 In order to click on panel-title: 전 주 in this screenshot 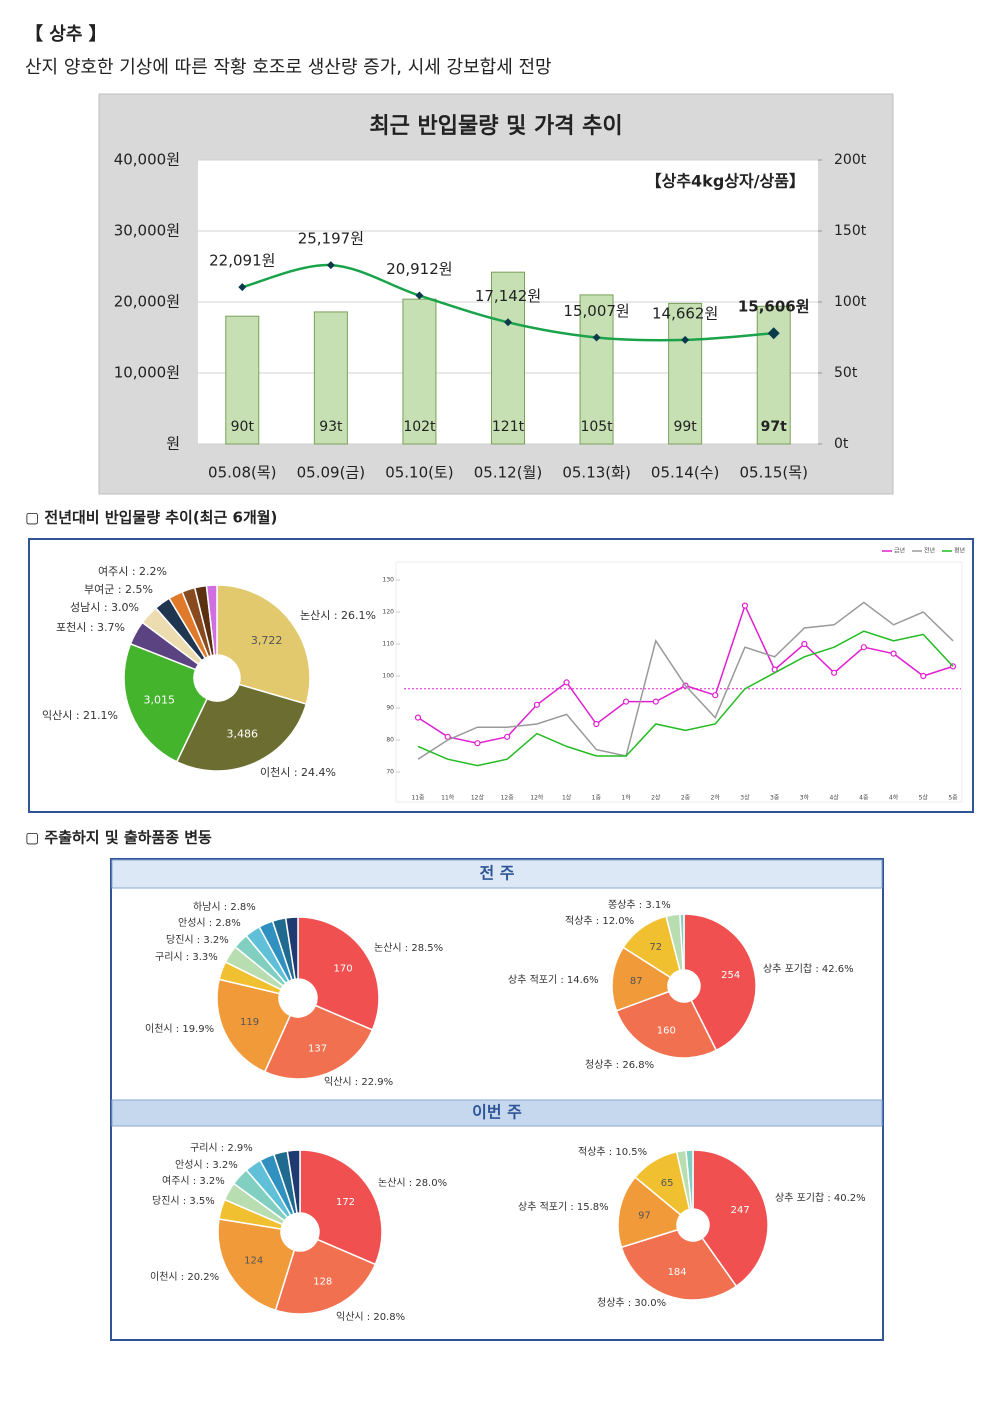, I will do `click(496, 873)`.